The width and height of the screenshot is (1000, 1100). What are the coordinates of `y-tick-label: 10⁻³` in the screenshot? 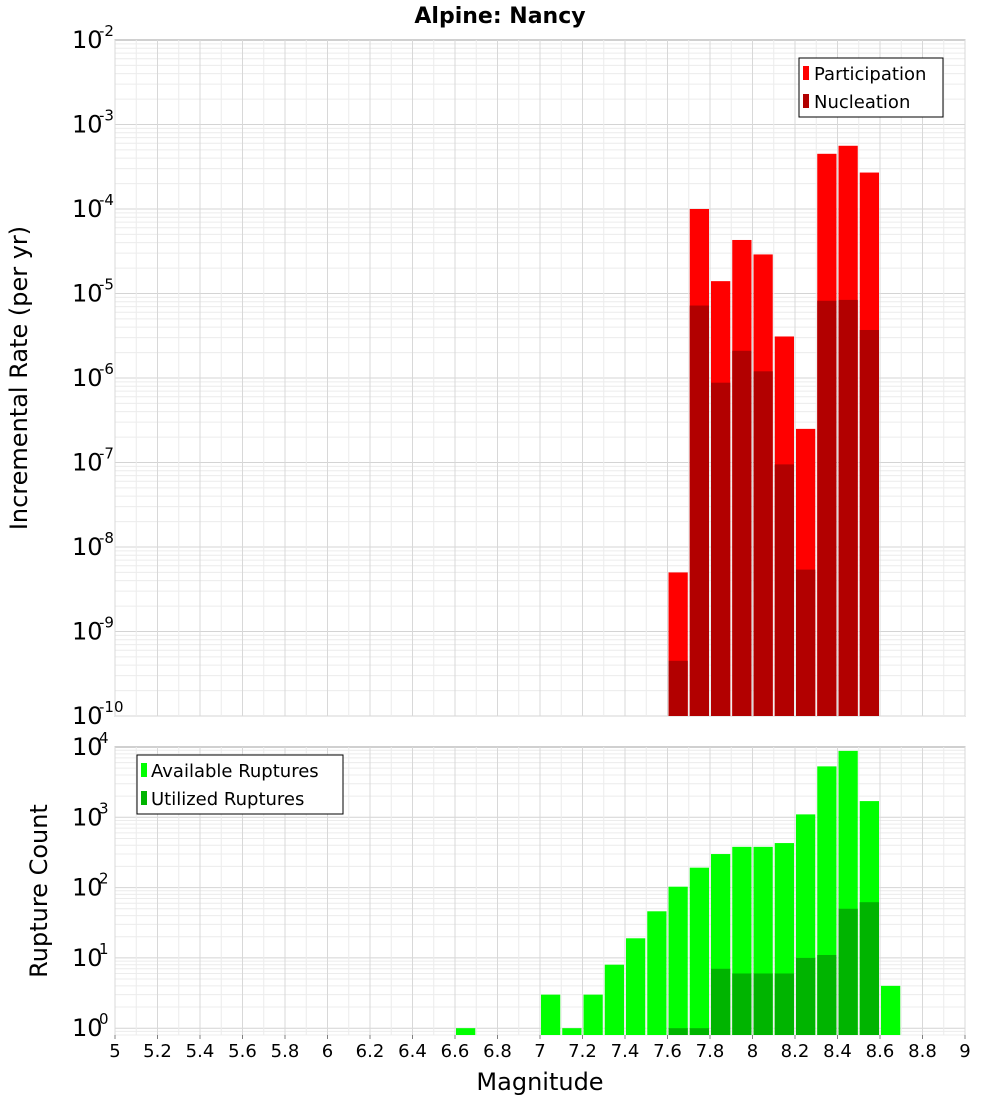 It's located at (93, 123).